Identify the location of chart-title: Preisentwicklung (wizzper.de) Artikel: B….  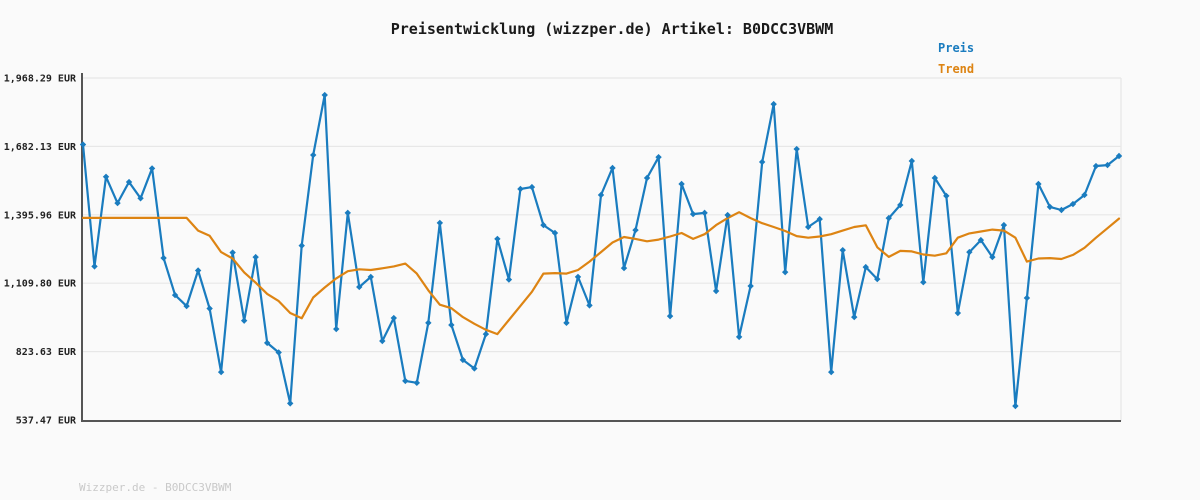
(612, 29).